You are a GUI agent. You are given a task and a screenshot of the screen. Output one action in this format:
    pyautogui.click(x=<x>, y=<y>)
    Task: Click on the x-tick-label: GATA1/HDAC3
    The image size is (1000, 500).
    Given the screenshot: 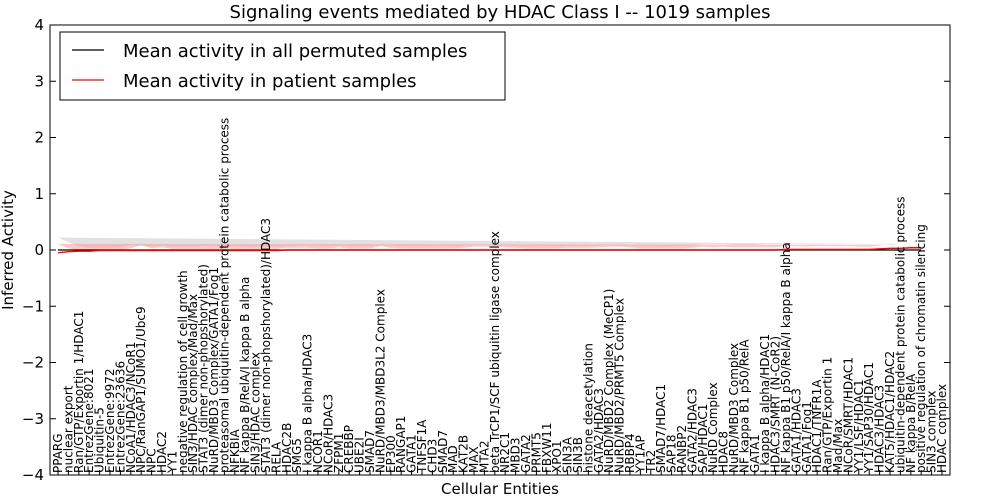 What is the action you would take?
    pyautogui.click(x=796, y=430)
    